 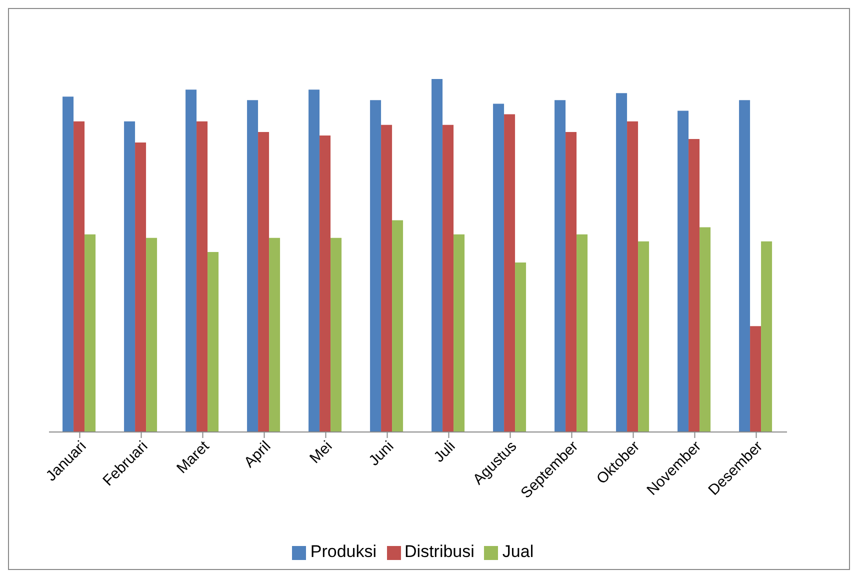 What do you see at coordinates (444, 452) in the screenshot?
I see `x-tick-label: Juli` at bounding box center [444, 452].